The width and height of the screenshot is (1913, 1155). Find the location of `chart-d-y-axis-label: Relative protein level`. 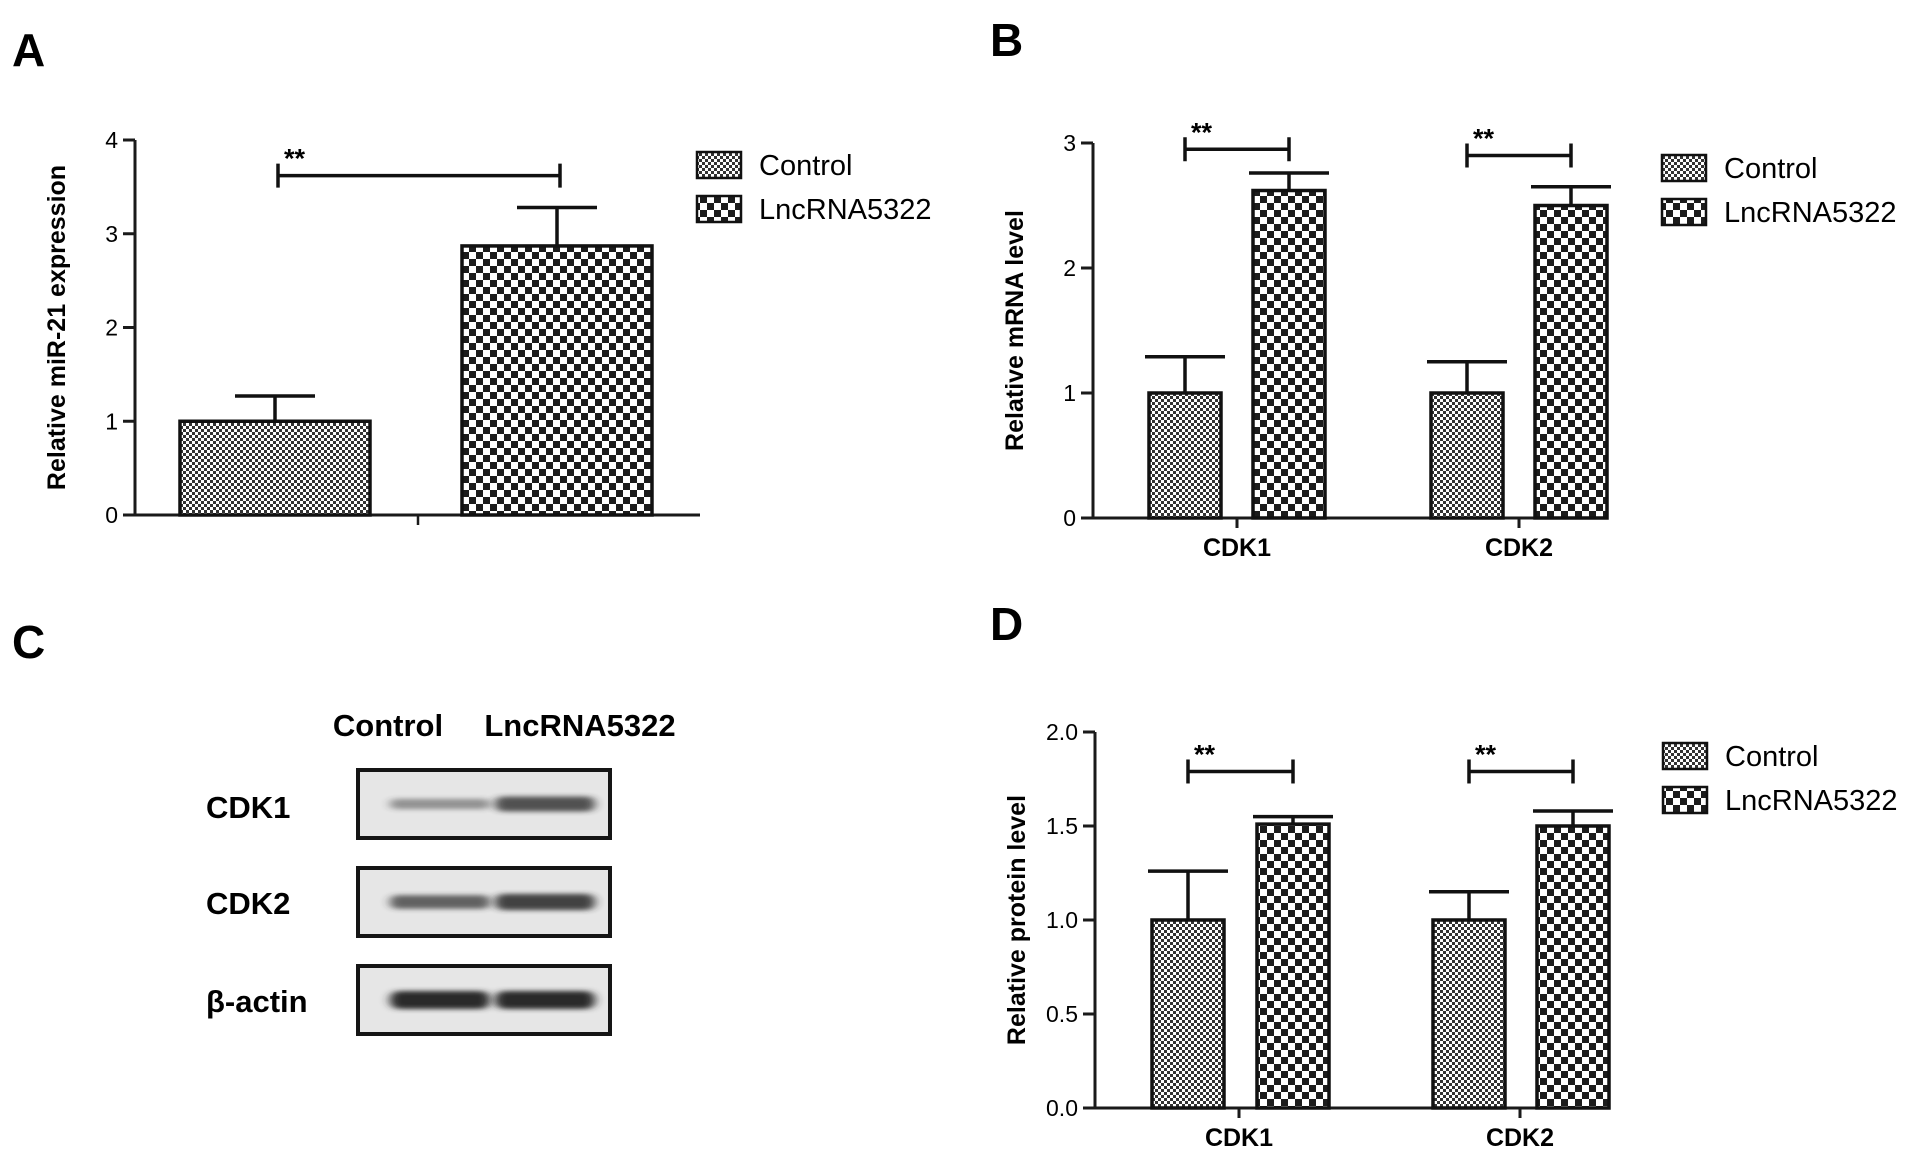

chart-d-y-axis-label: Relative protein level is located at coordinates (1017, 920).